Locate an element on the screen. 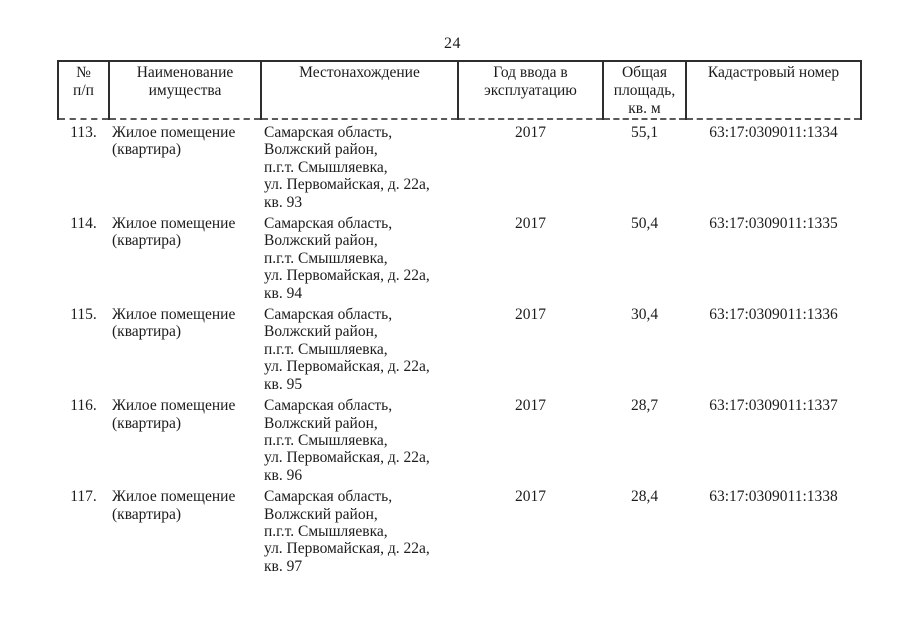  column-header-area: Общая площадь, кв. м is located at coordinates (644, 90).